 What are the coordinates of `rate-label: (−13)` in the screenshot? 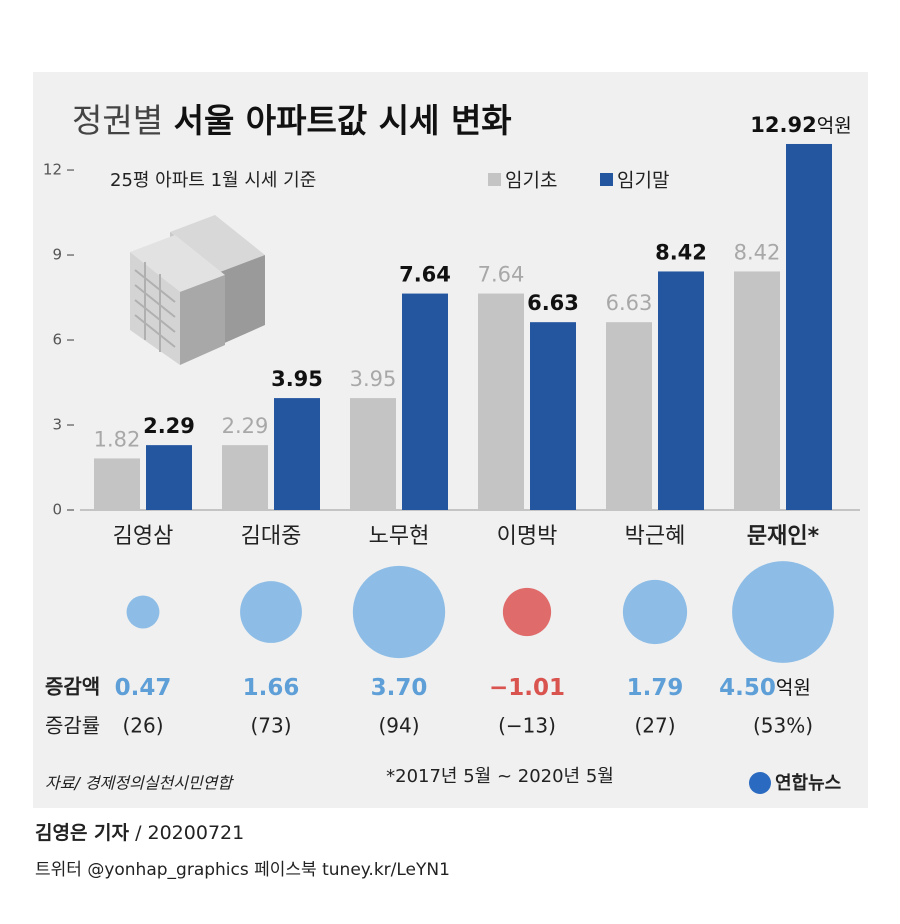 It's located at (527, 726).